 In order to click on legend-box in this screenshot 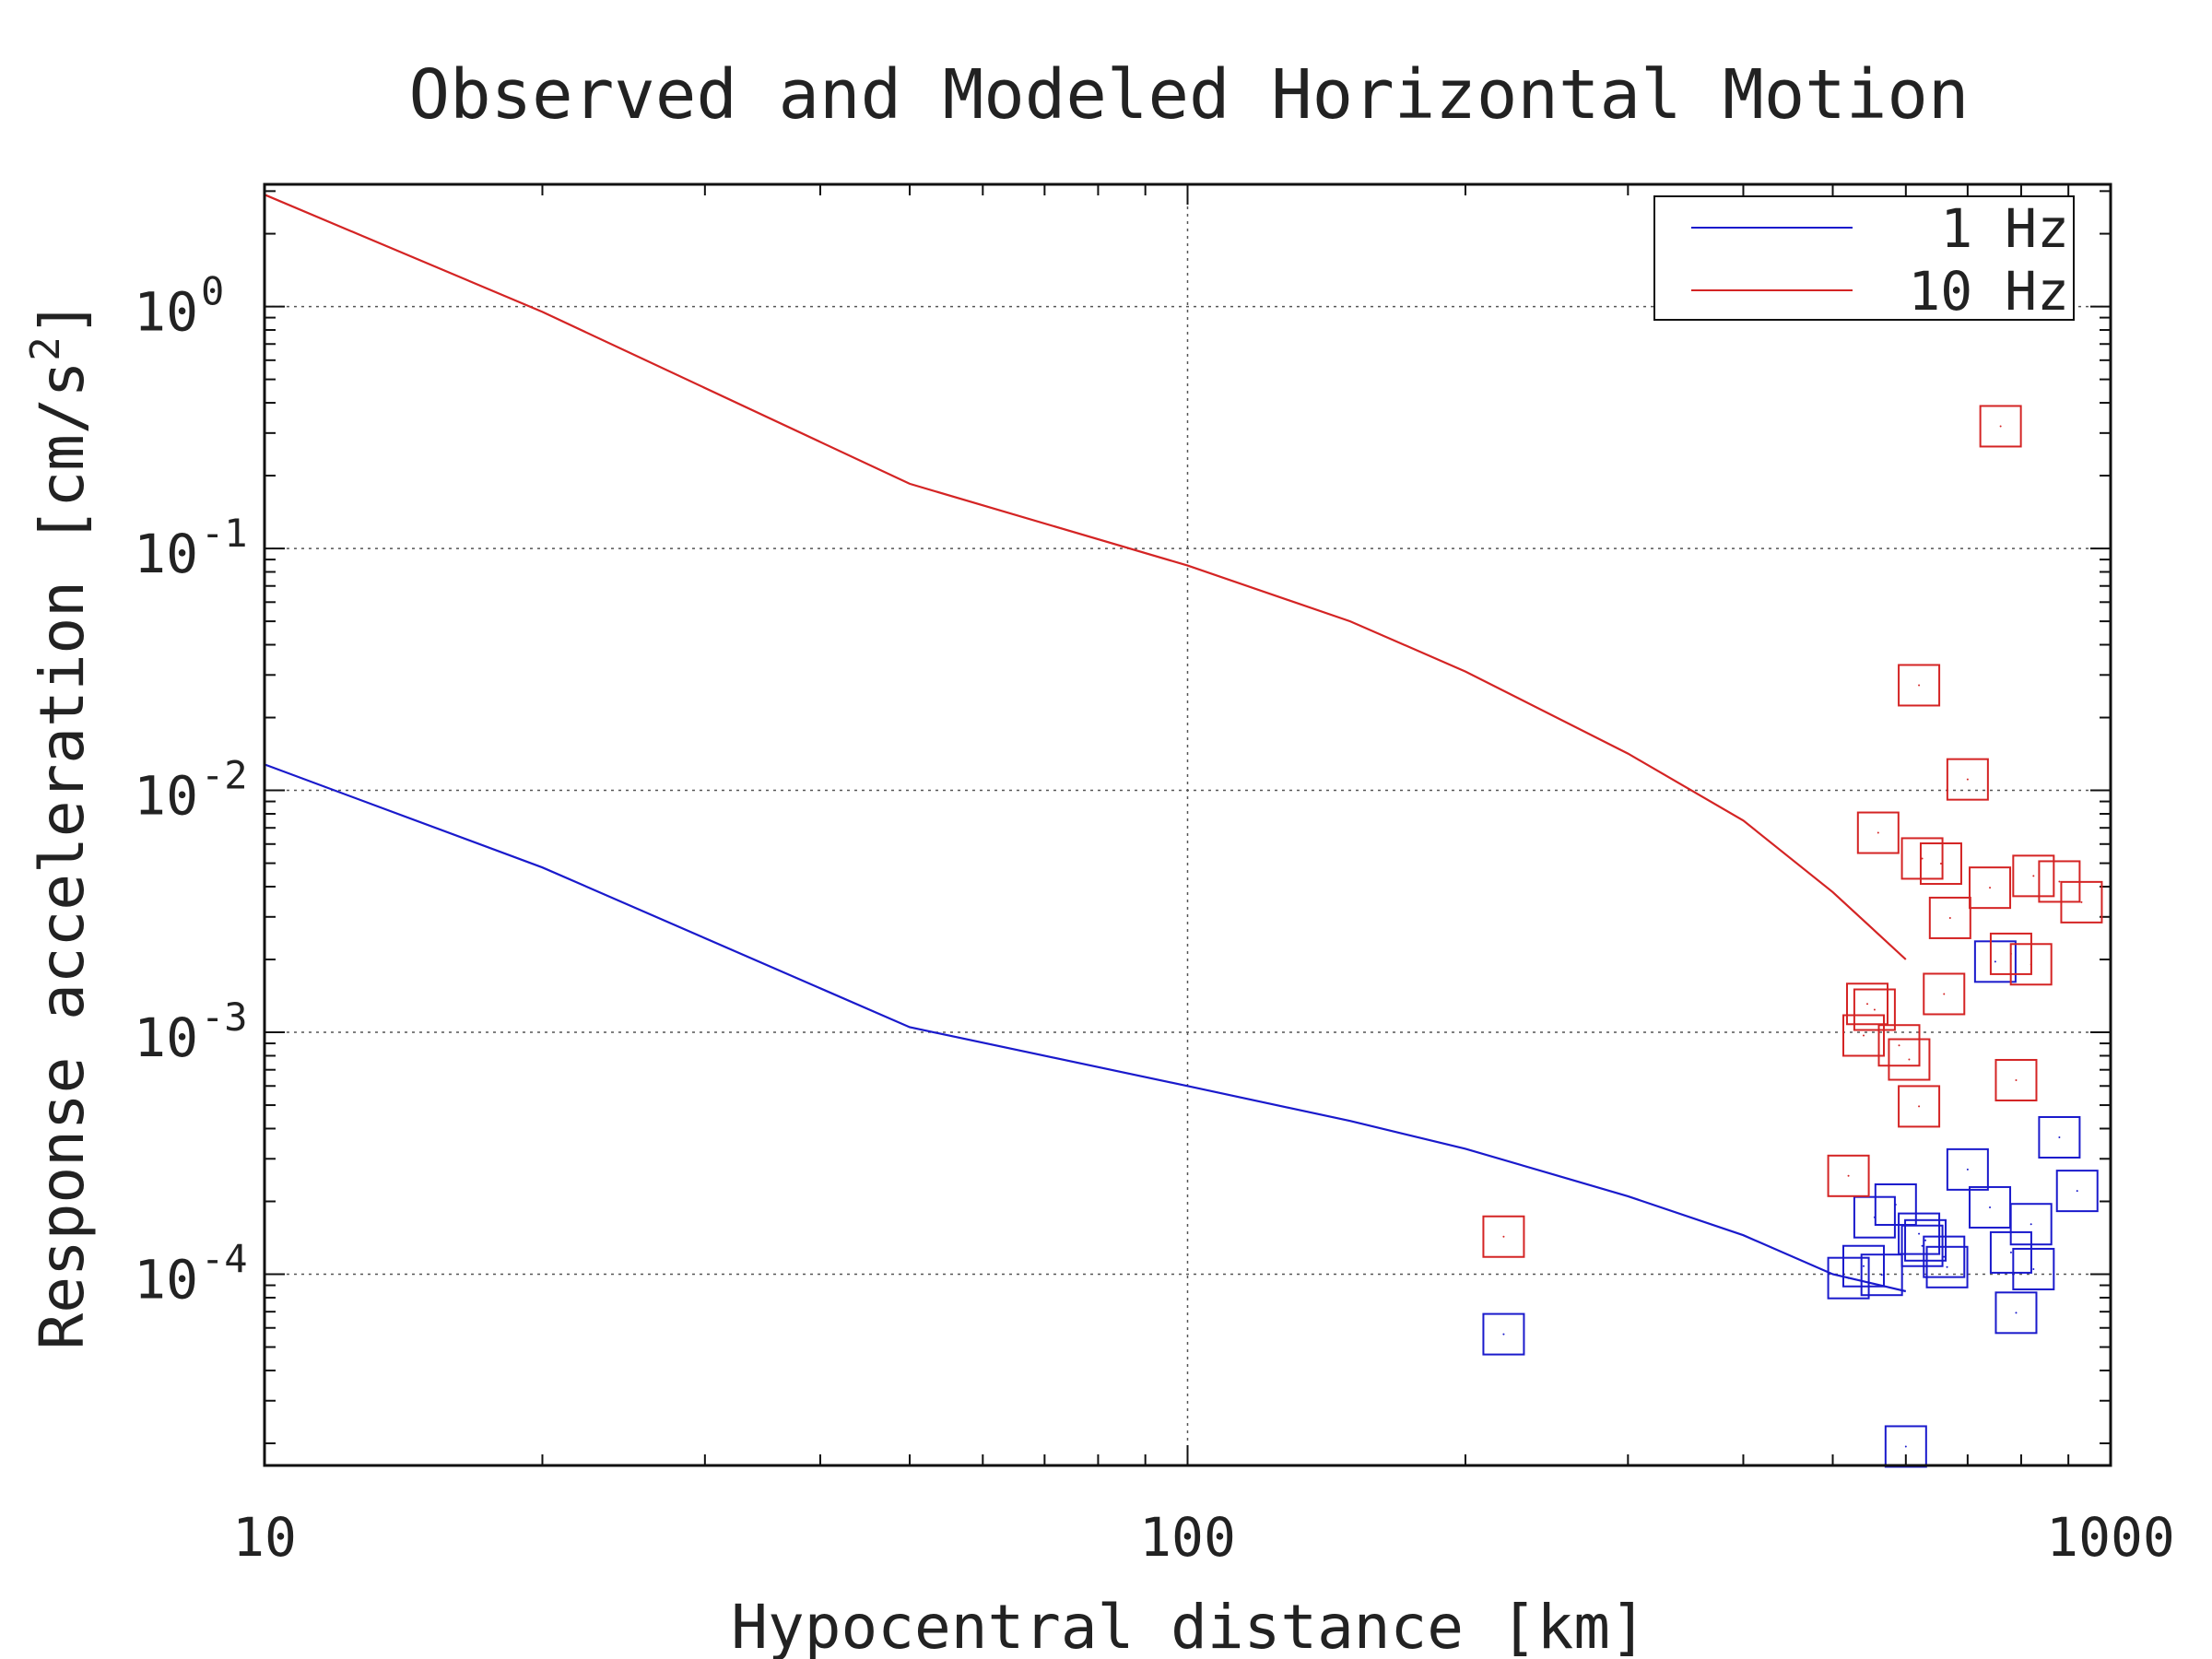, I will do `click(1864, 258)`.